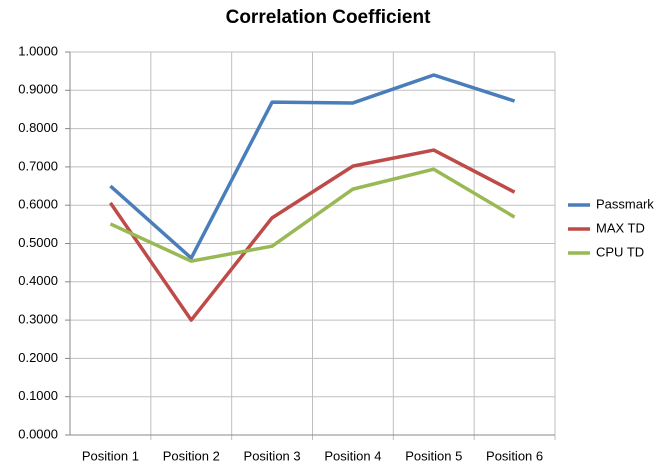  What do you see at coordinates (38, 127) in the screenshot?
I see `y-tick-label: 0.8000` at bounding box center [38, 127].